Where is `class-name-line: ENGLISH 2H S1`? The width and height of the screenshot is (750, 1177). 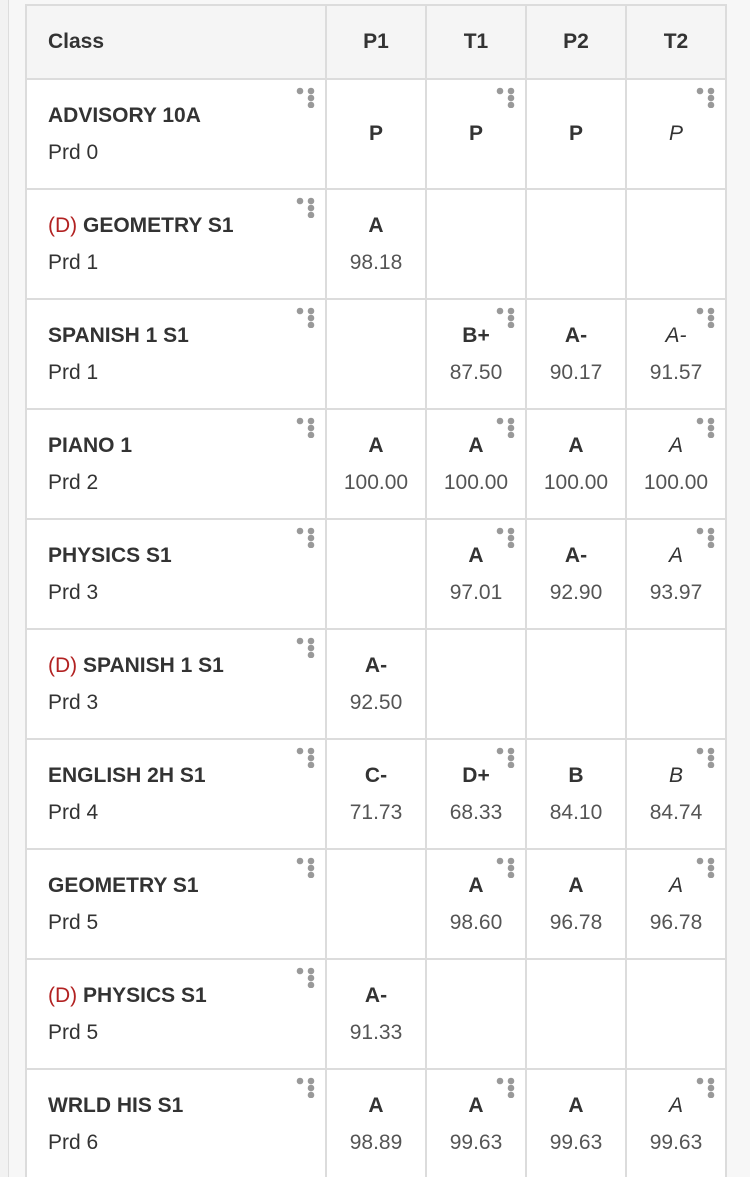
class-name-line: ENGLISH 2H S1 is located at coordinates (186, 776).